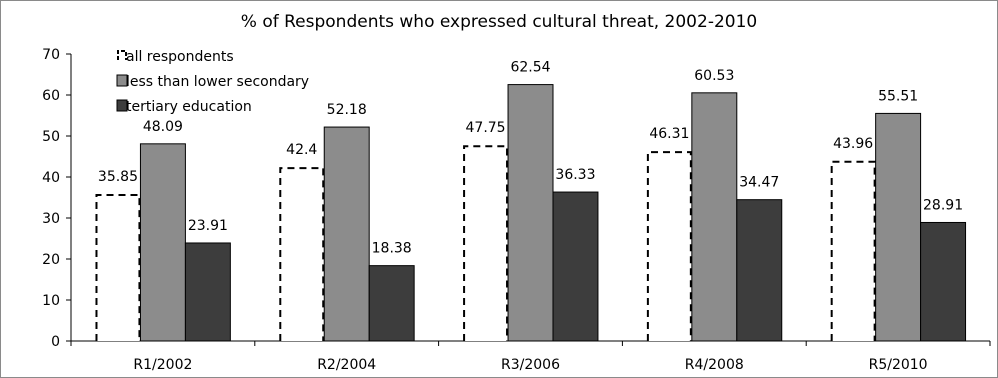 This screenshot has width=998, height=378. Describe the element at coordinates (207, 292) in the screenshot. I see `bar-tertiary-education-r1-2002` at that location.